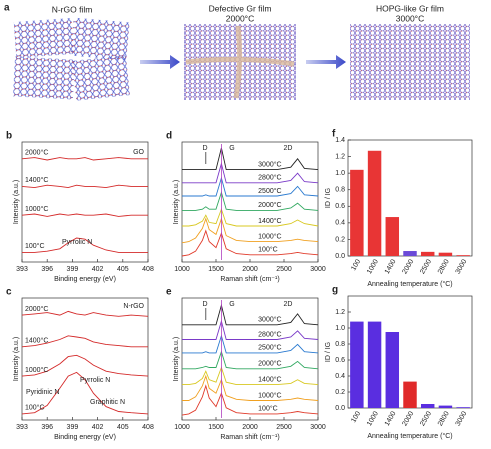 Image resolution: width=491 pixels, height=449 pixels. What do you see at coordinates (169, 136) in the screenshot?
I see `panel-label: d` at bounding box center [169, 136].